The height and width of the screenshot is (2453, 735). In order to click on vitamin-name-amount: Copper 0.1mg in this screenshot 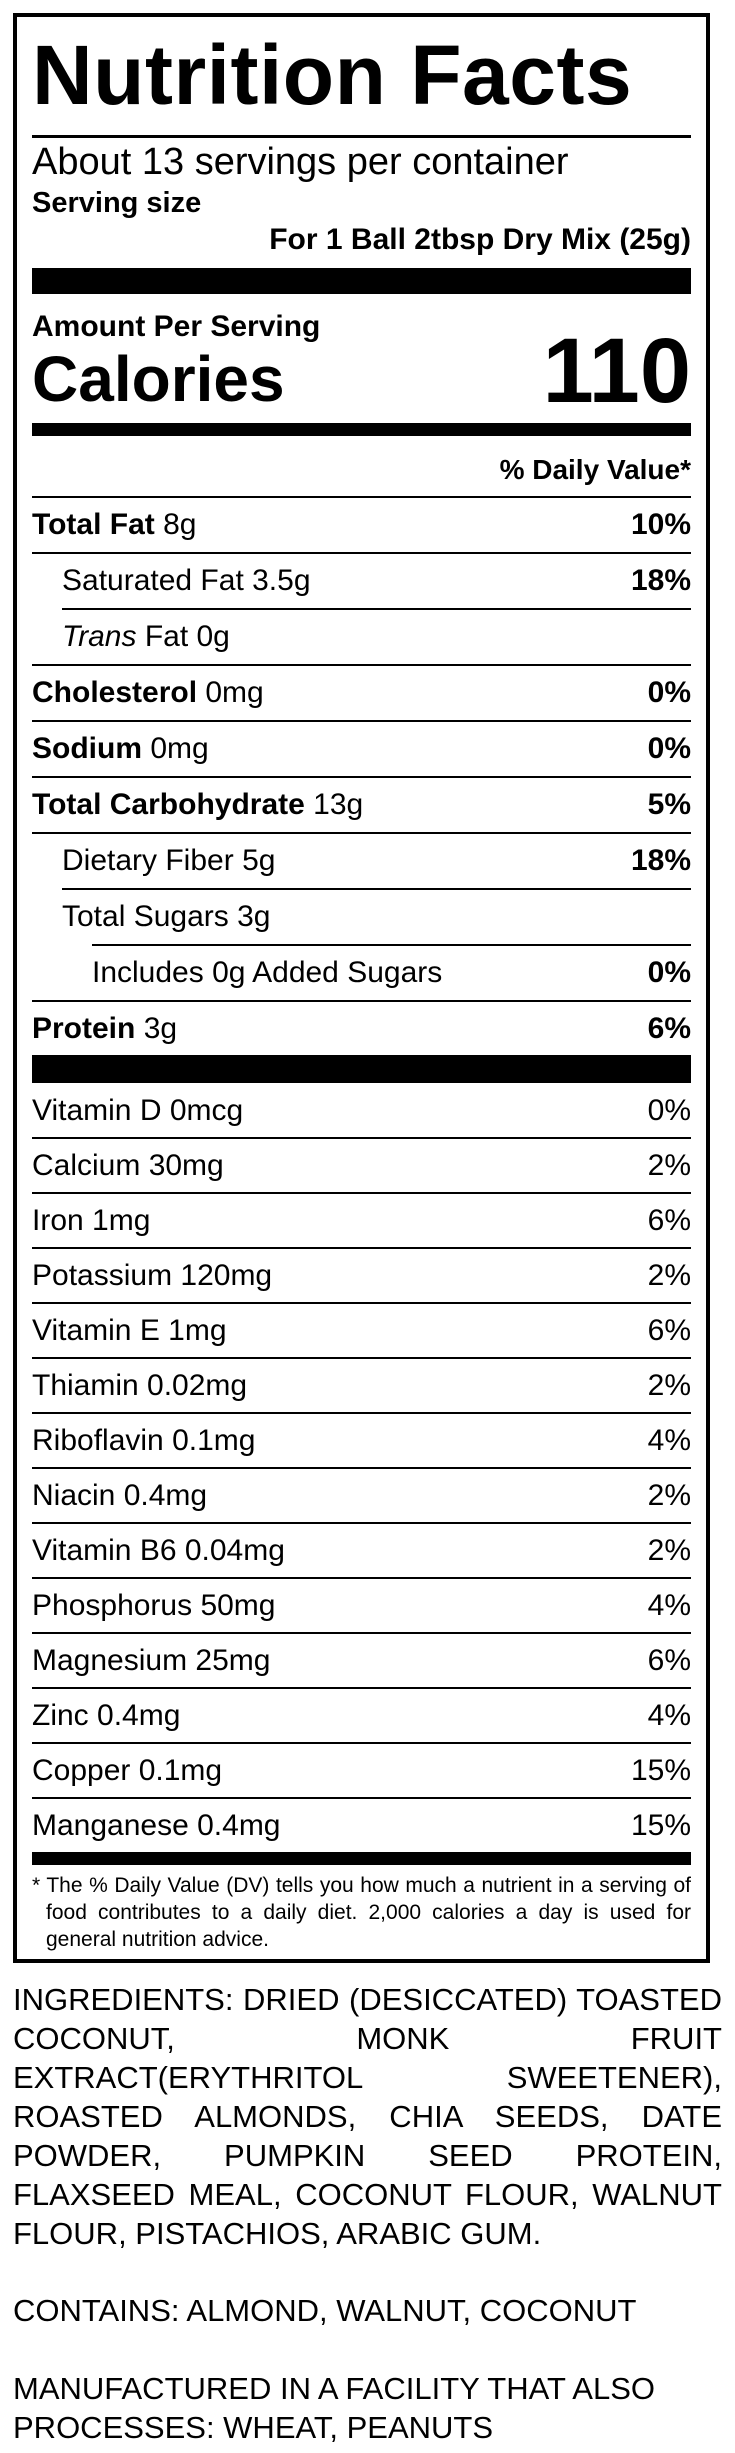, I will do `click(127, 1770)`.